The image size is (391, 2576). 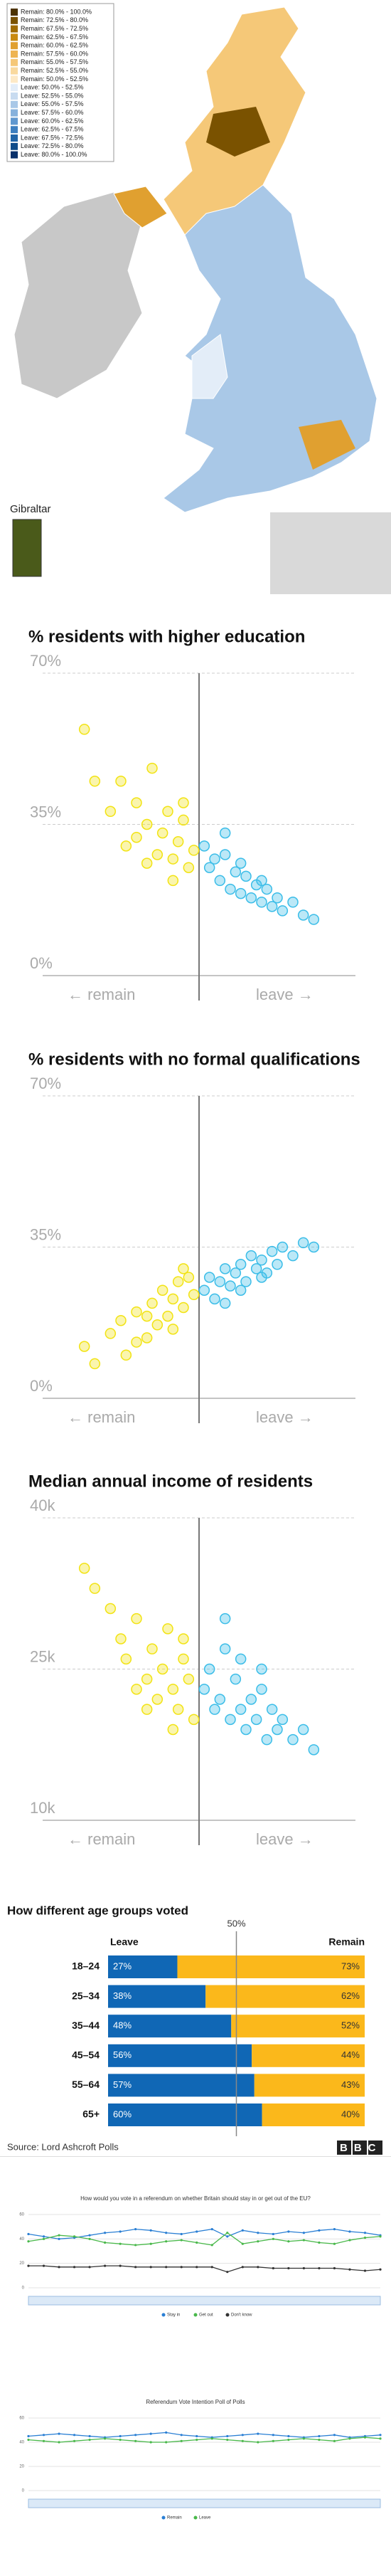 What do you see at coordinates (97, 1910) in the screenshot?
I see `chart-title: How different age groups voted` at bounding box center [97, 1910].